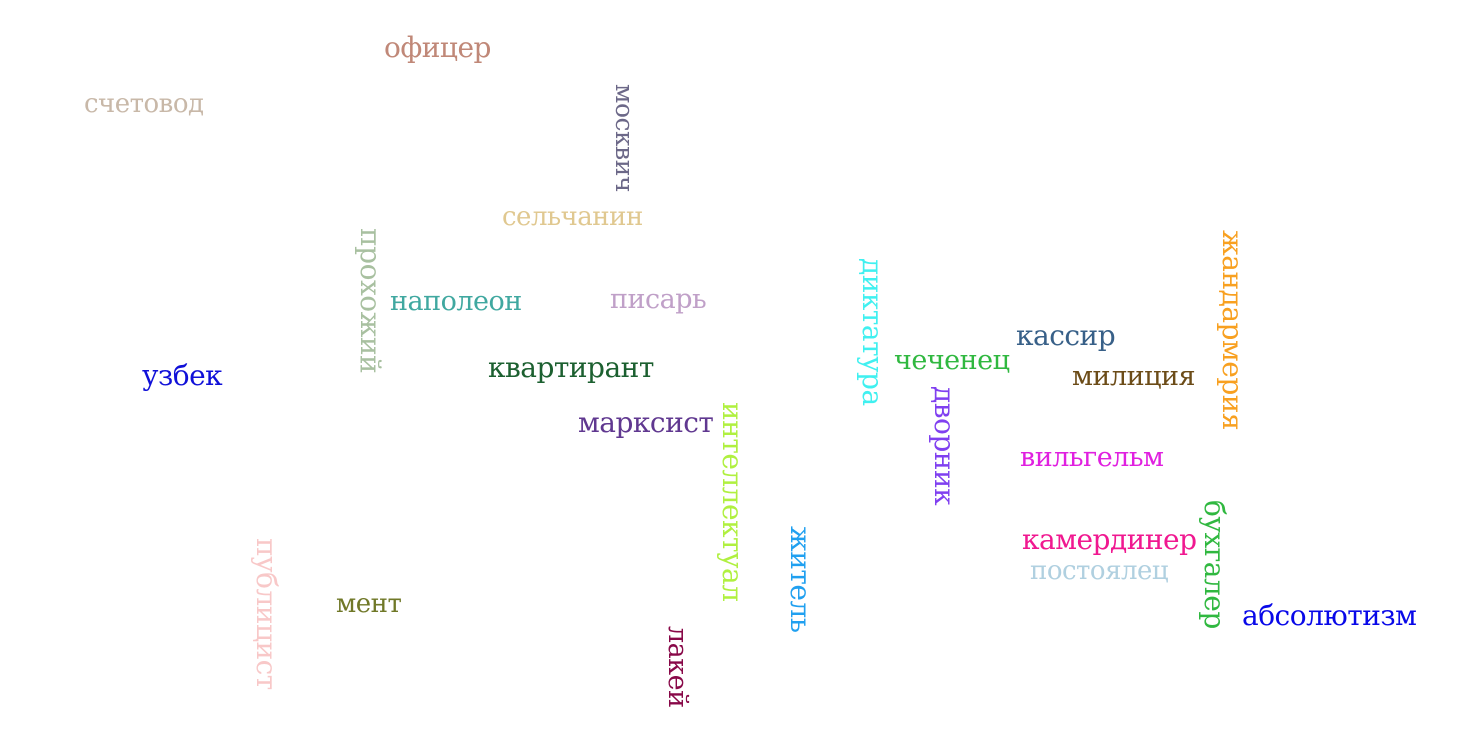 This screenshot has height=744, width=1480. What do you see at coordinates (571, 367) in the screenshot?
I see `word-kvartirant: квартирант` at bounding box center [571, 367].